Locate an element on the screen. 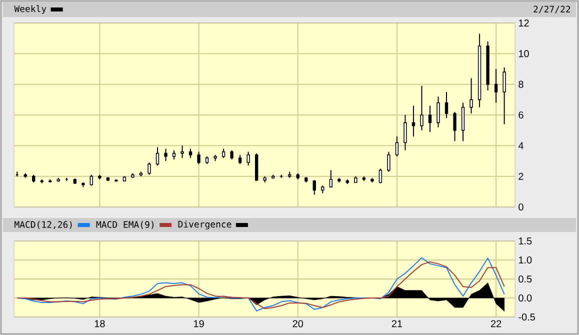 The width and height of the screenshot is (579, 335). x-tick-label: 21 is located at coordinates (397, 324).